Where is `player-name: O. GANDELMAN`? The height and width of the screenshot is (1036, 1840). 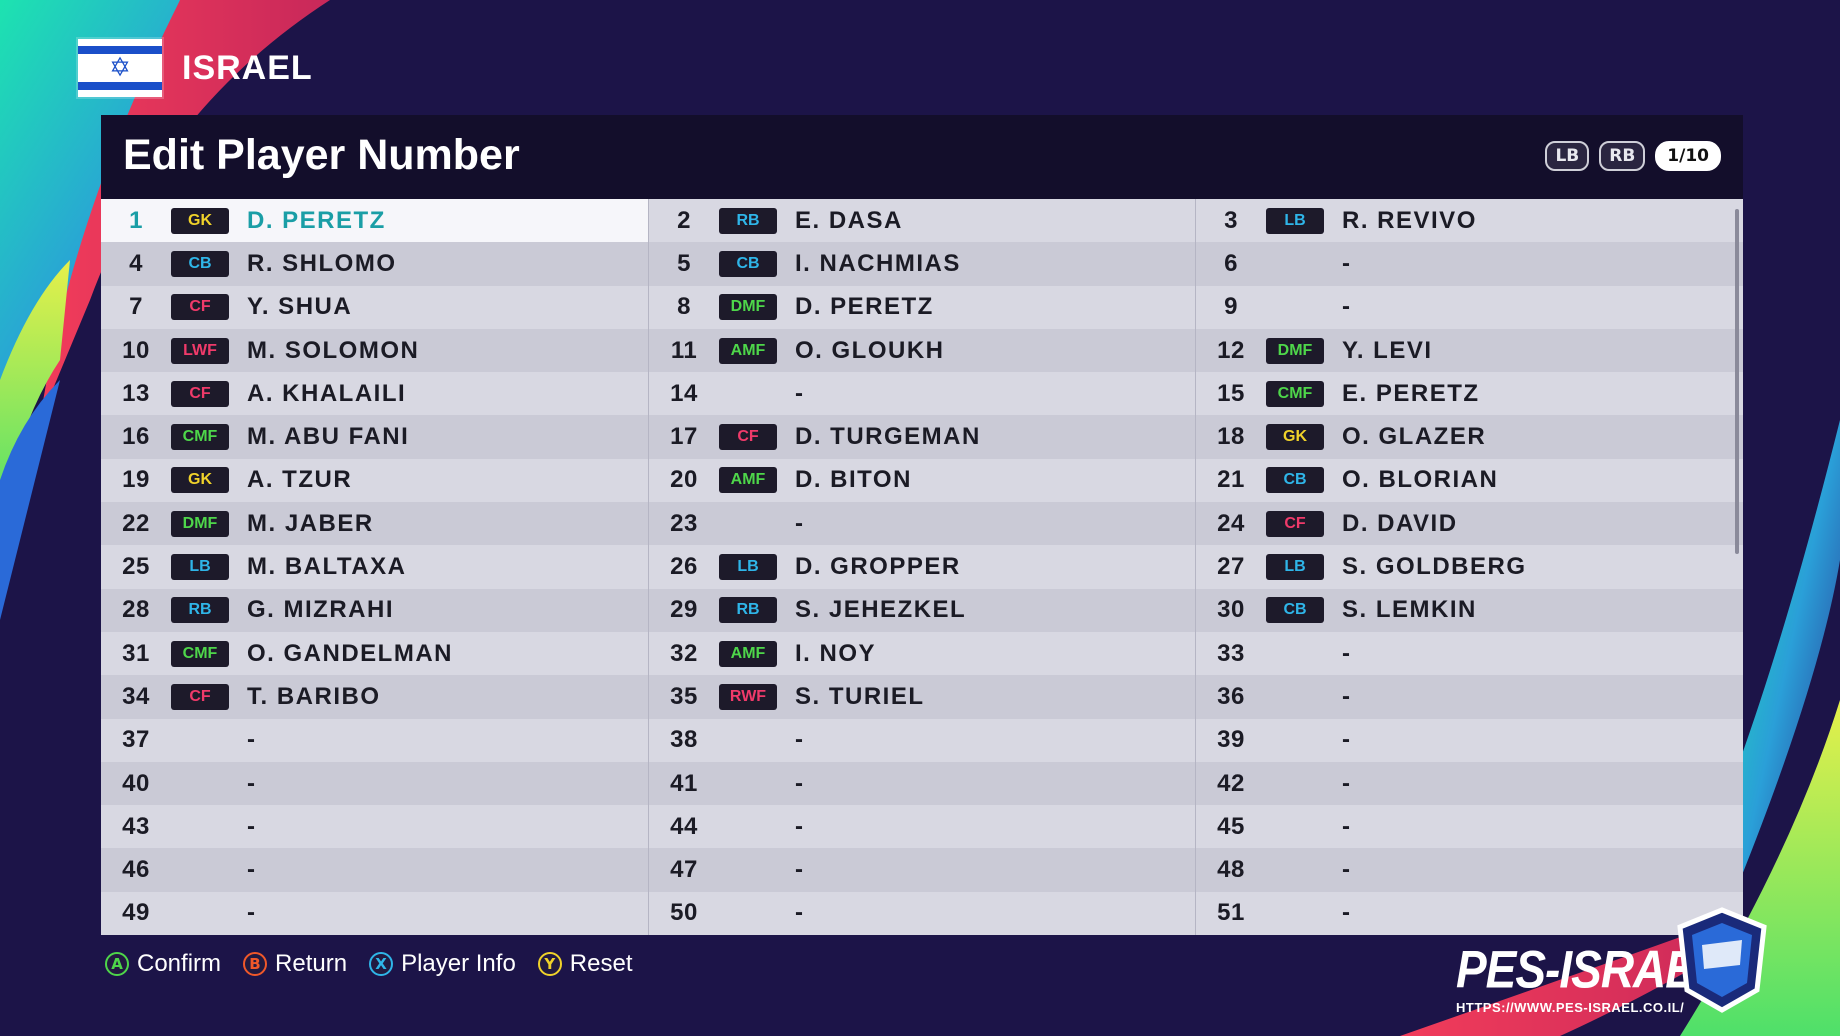
player-name: O. GANDELMAN is located at coordinates (350, 653).